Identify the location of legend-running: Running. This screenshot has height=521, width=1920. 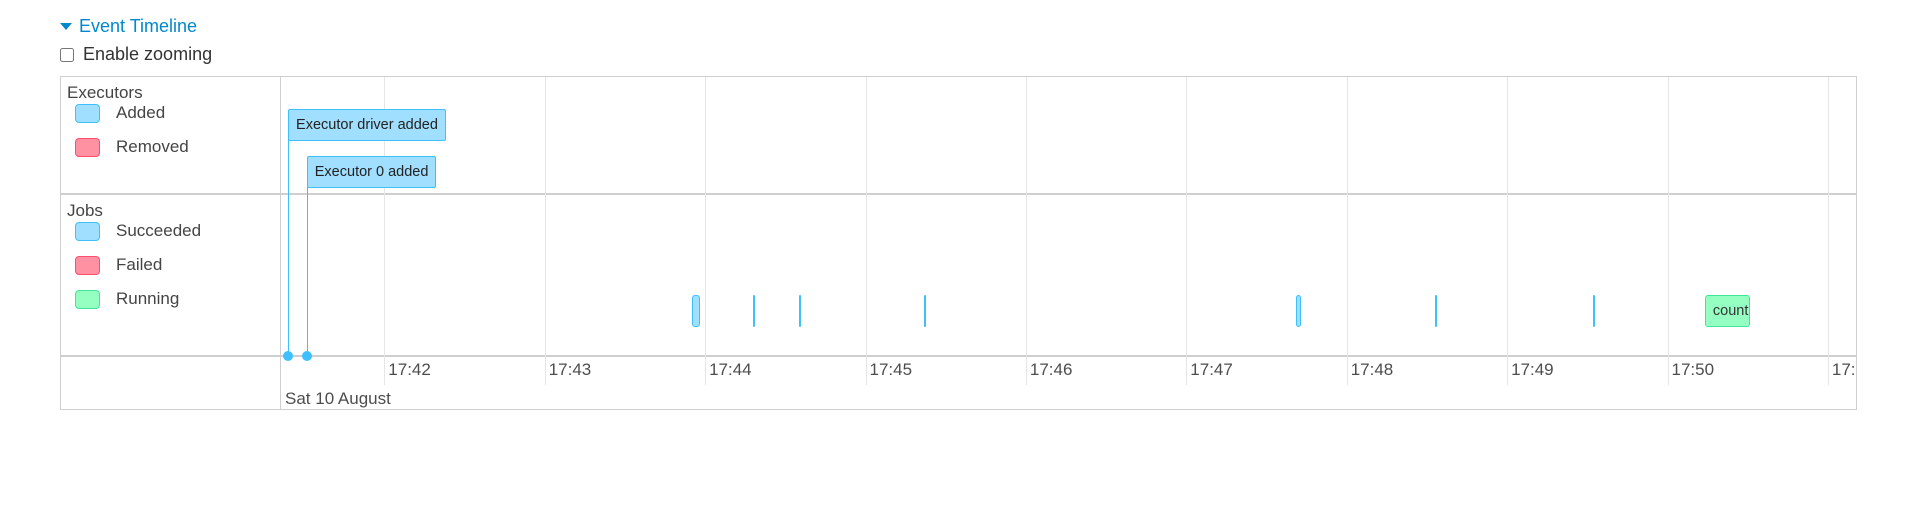
(127, 299).